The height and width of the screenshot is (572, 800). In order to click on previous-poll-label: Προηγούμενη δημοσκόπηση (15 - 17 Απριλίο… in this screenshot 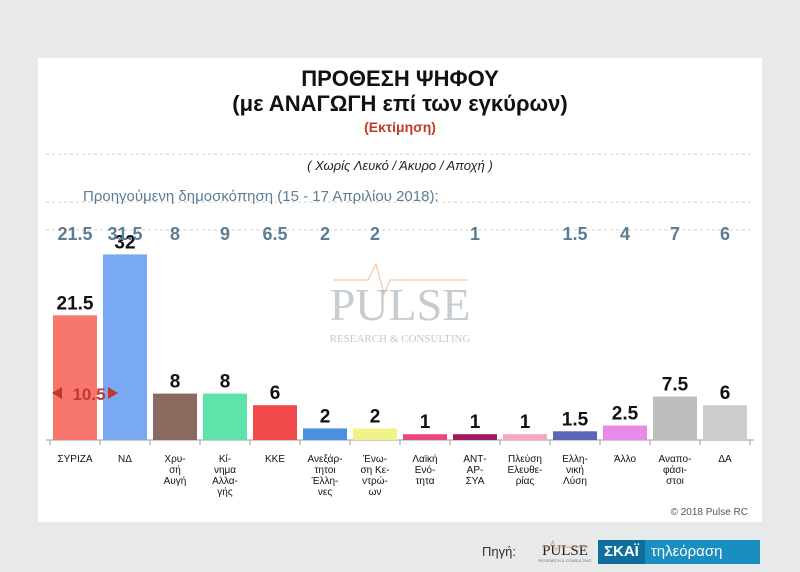, I will do `click(261, 196)`.